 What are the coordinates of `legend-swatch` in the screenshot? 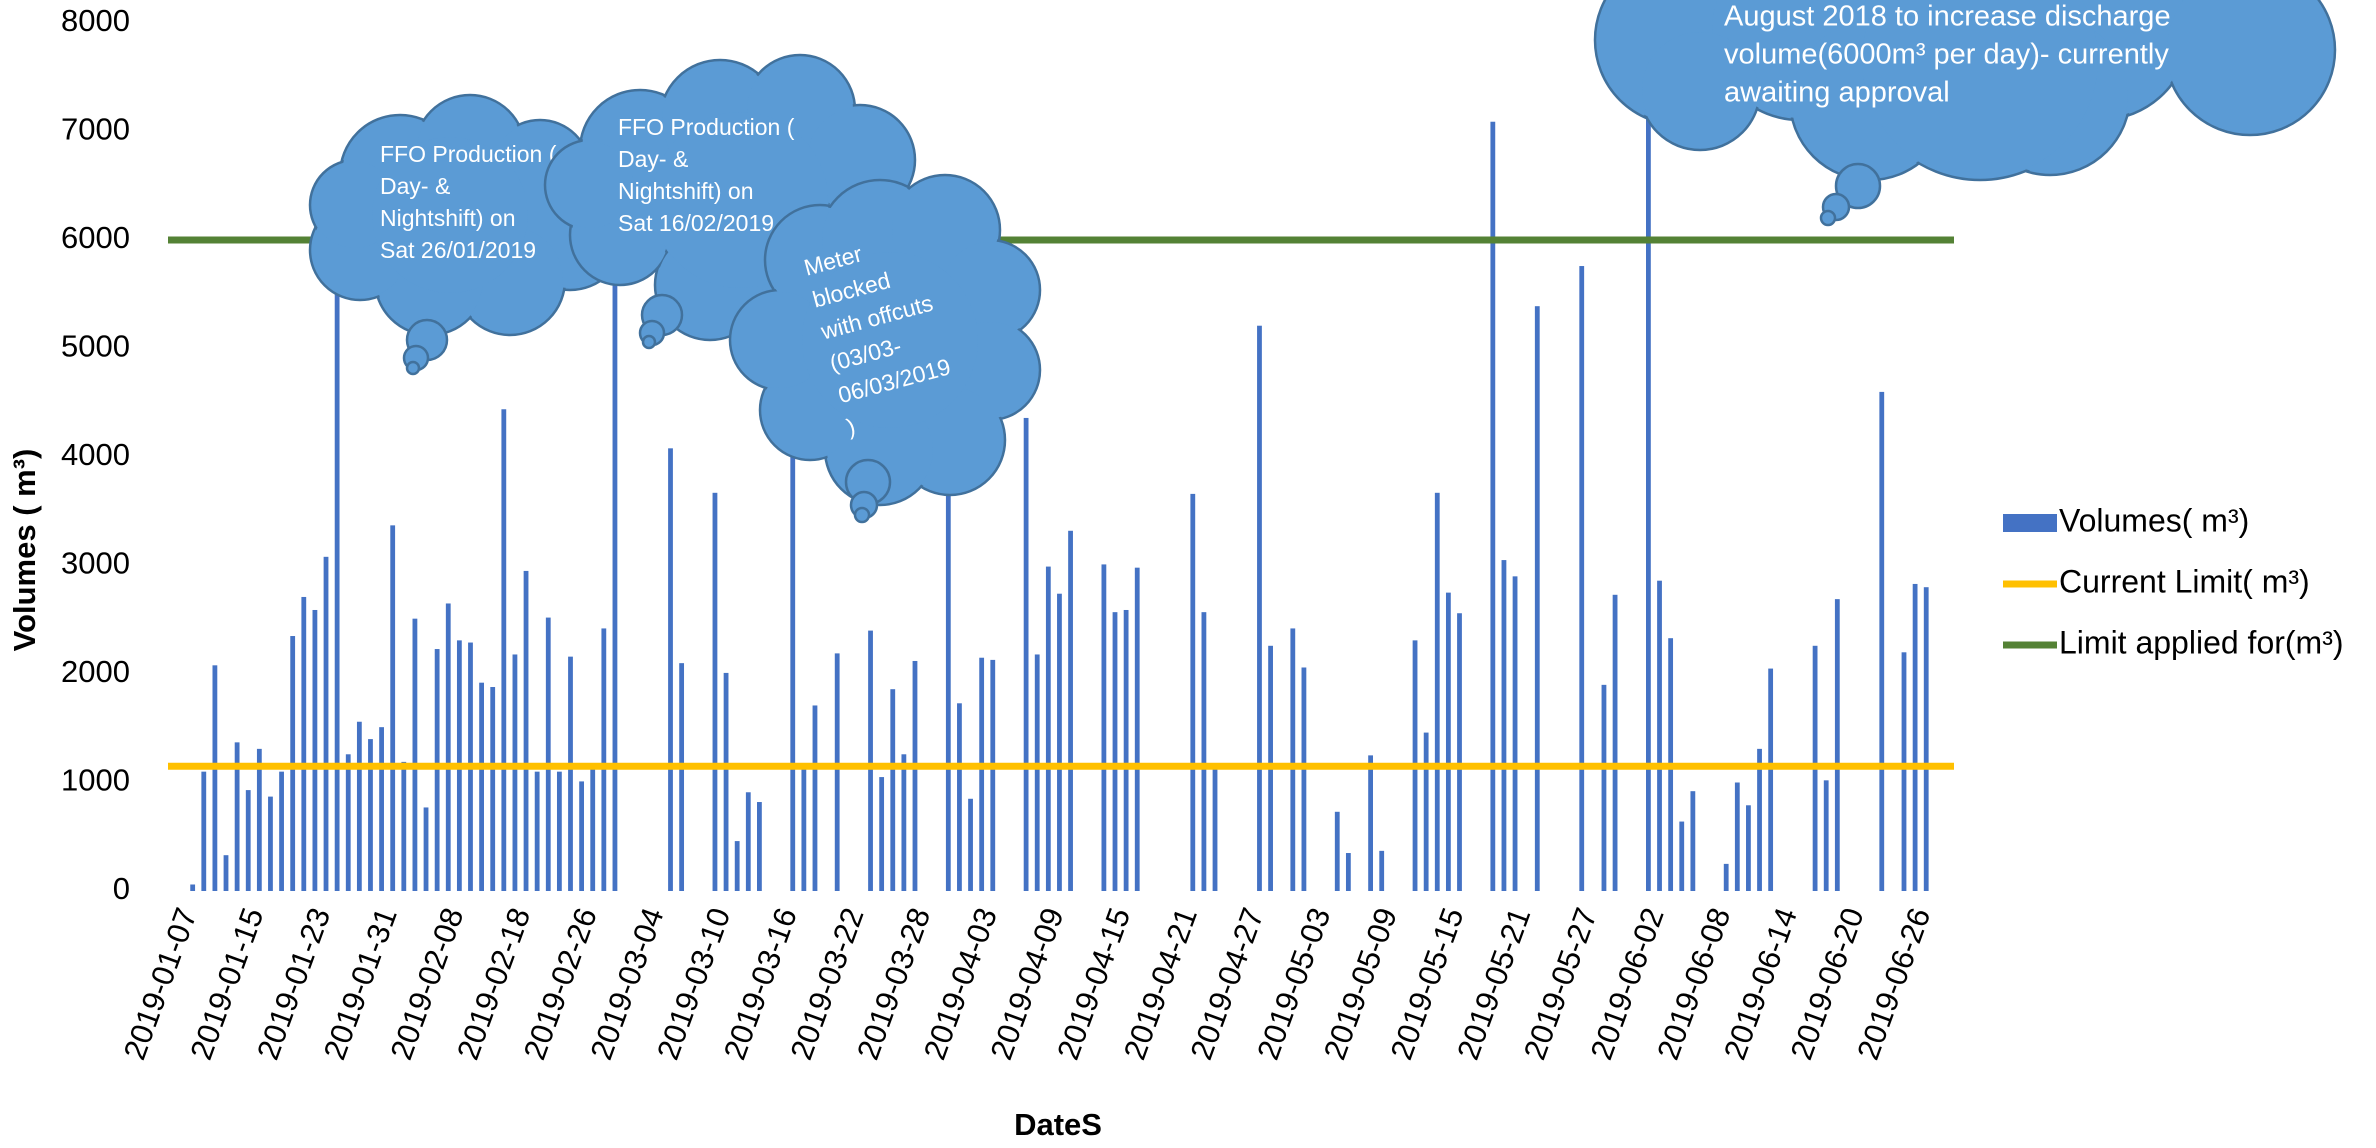 It's located at (2030, 523).